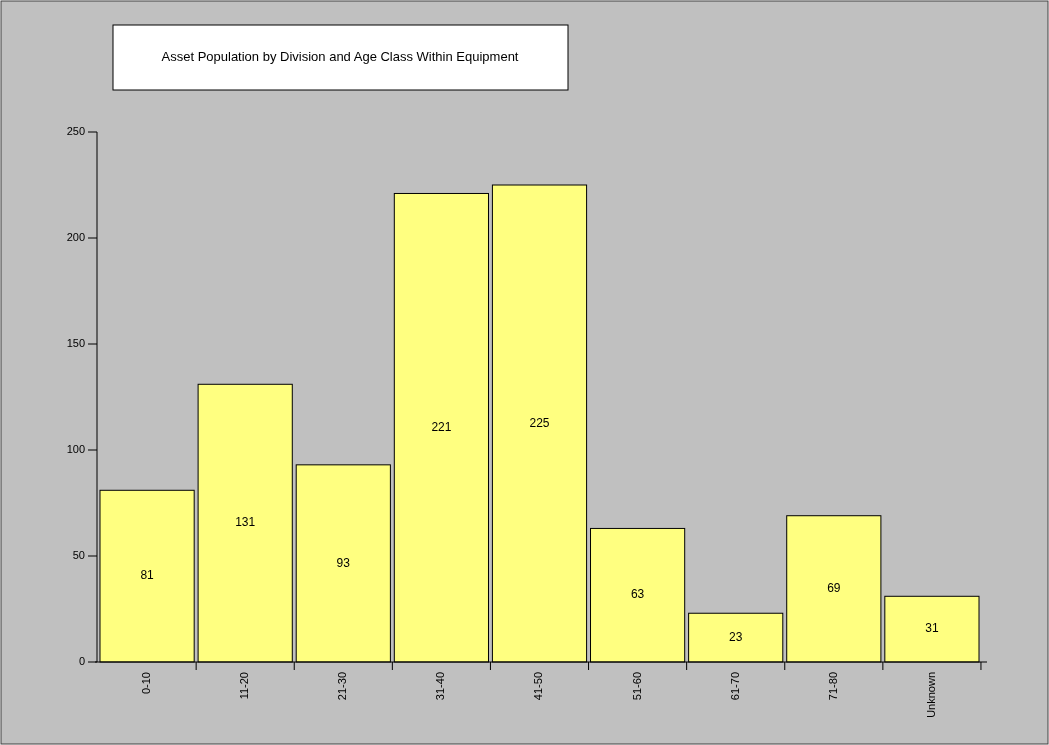  Describe the element at coordinates (538, 686) in the screenshot. I see `x-tick-label: 41-50` at that location.